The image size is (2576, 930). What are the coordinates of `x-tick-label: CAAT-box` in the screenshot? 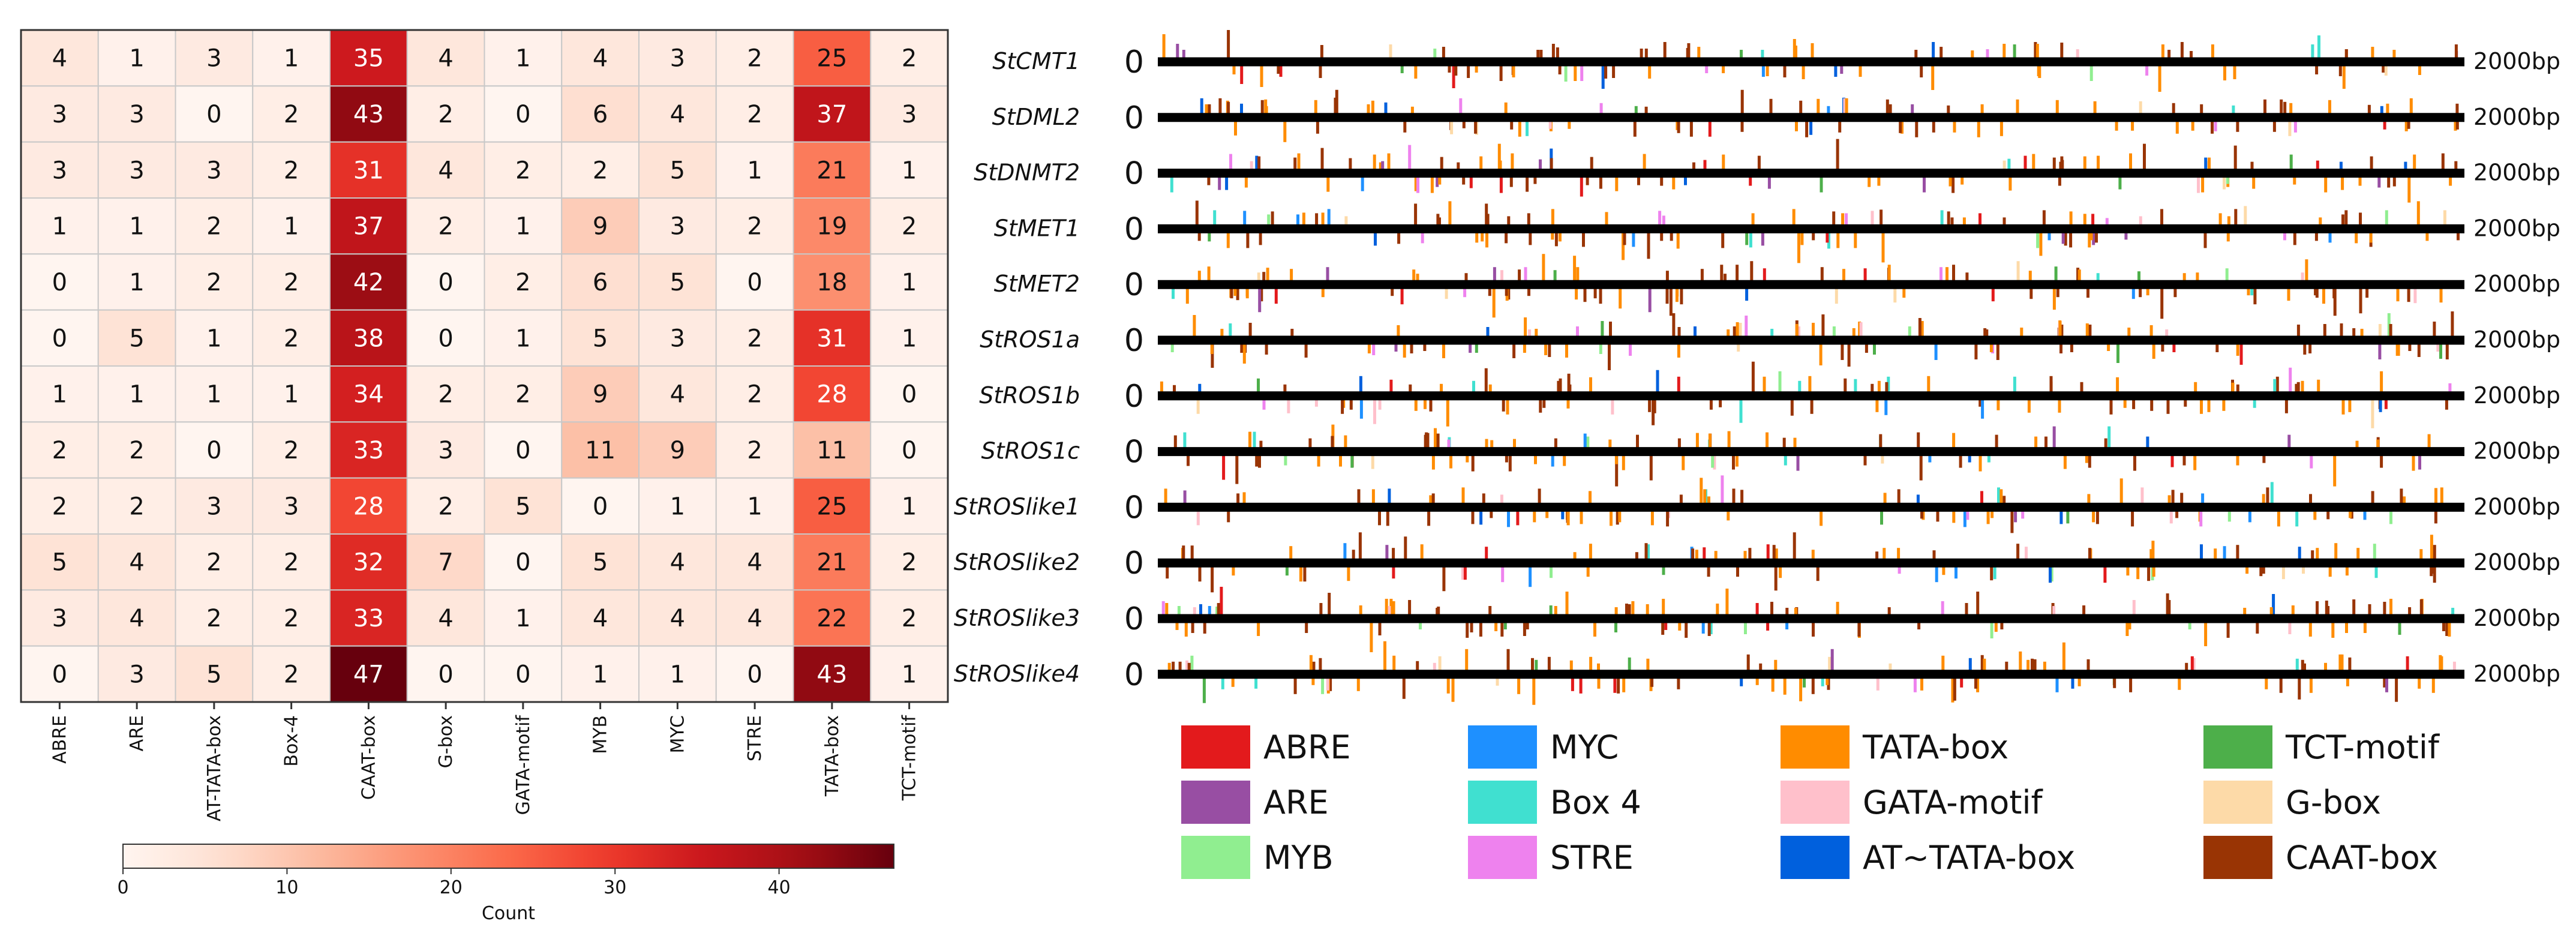 It's located at (368, 757).